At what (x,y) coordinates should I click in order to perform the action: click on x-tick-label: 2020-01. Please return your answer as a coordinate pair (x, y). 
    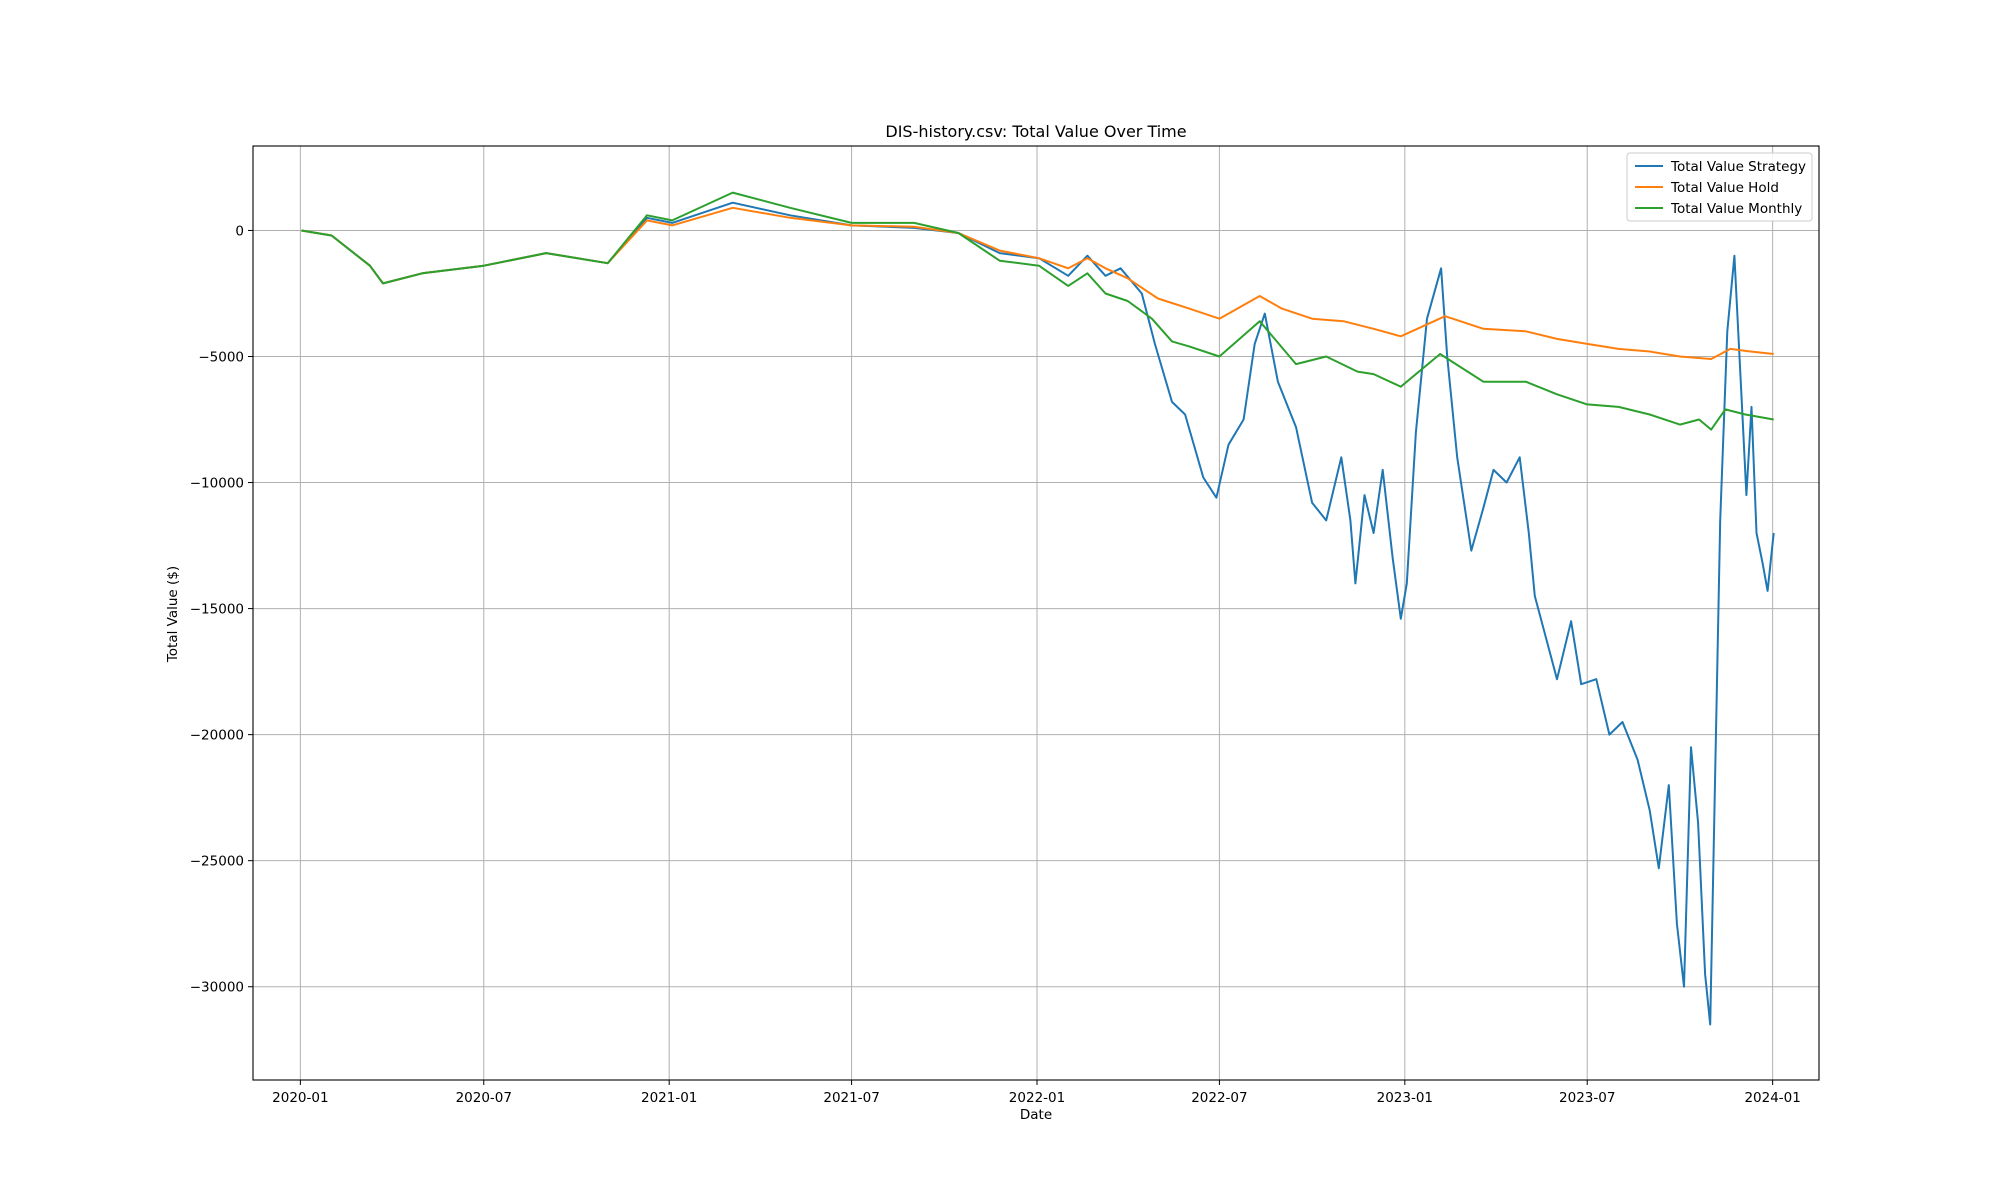
    Looking at the image, I should click on (300, 1098).